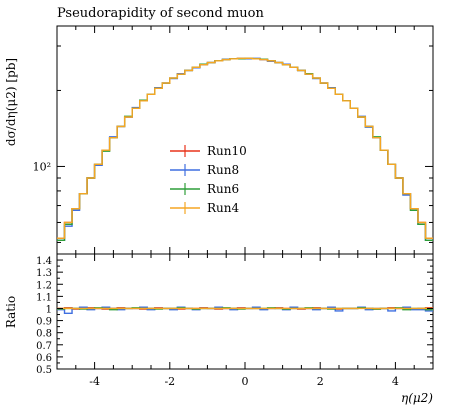  What do you see at coordinates (204, 170) in the screenshot?
I see `legend-item-run8: Run8` at bounding box center [204, 170].